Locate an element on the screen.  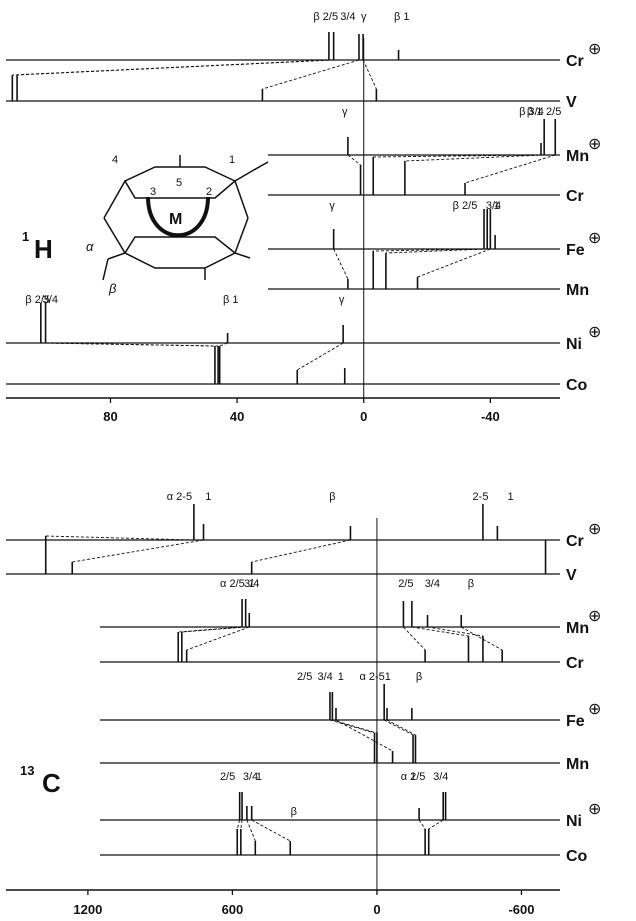
metallocene-structure-drawing is located at coordinates (185, 218).